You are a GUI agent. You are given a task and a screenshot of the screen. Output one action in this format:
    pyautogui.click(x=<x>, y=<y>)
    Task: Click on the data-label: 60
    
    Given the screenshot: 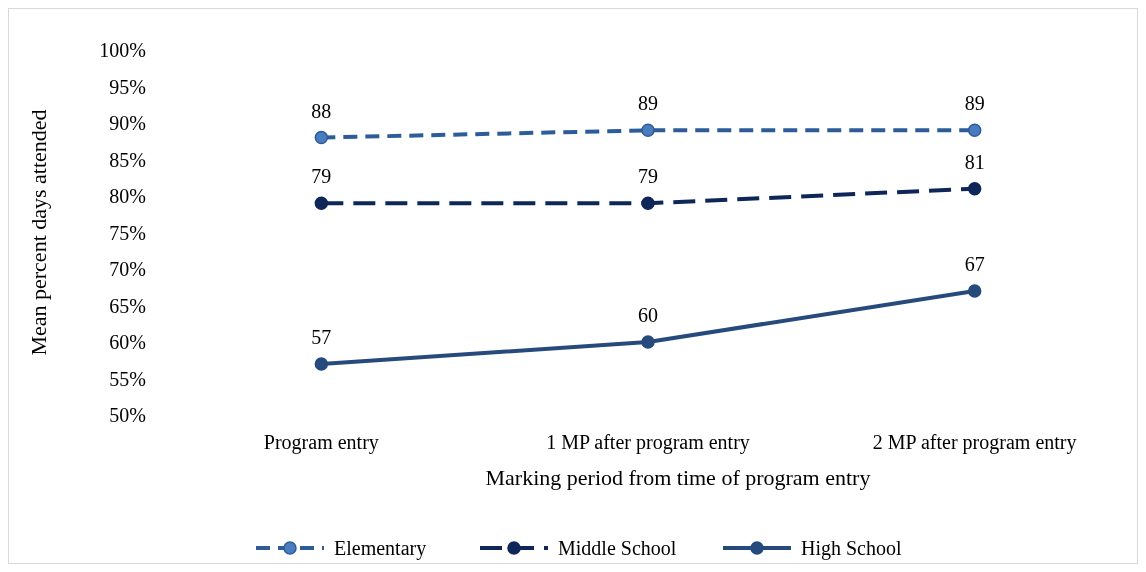 What is the action you would take?
    pyautogui.click(x=648, y=315)
    